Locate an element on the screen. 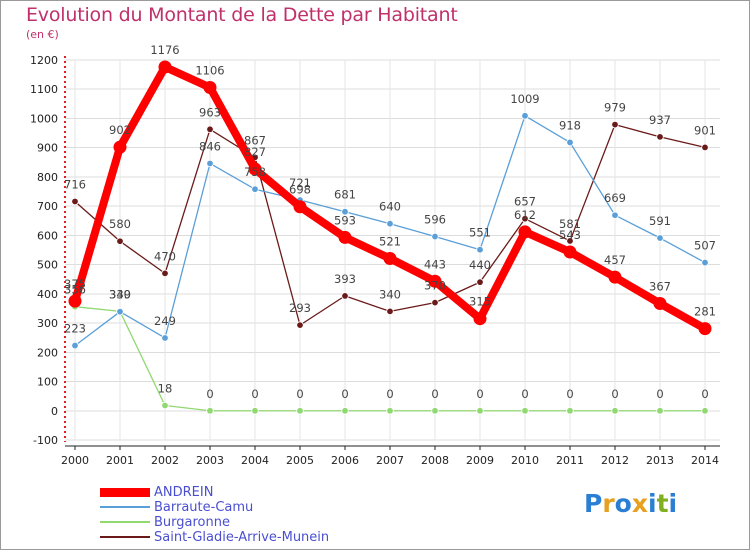 The image size is (750, 550). logo-letter: x is located at coordinates (639, 503).